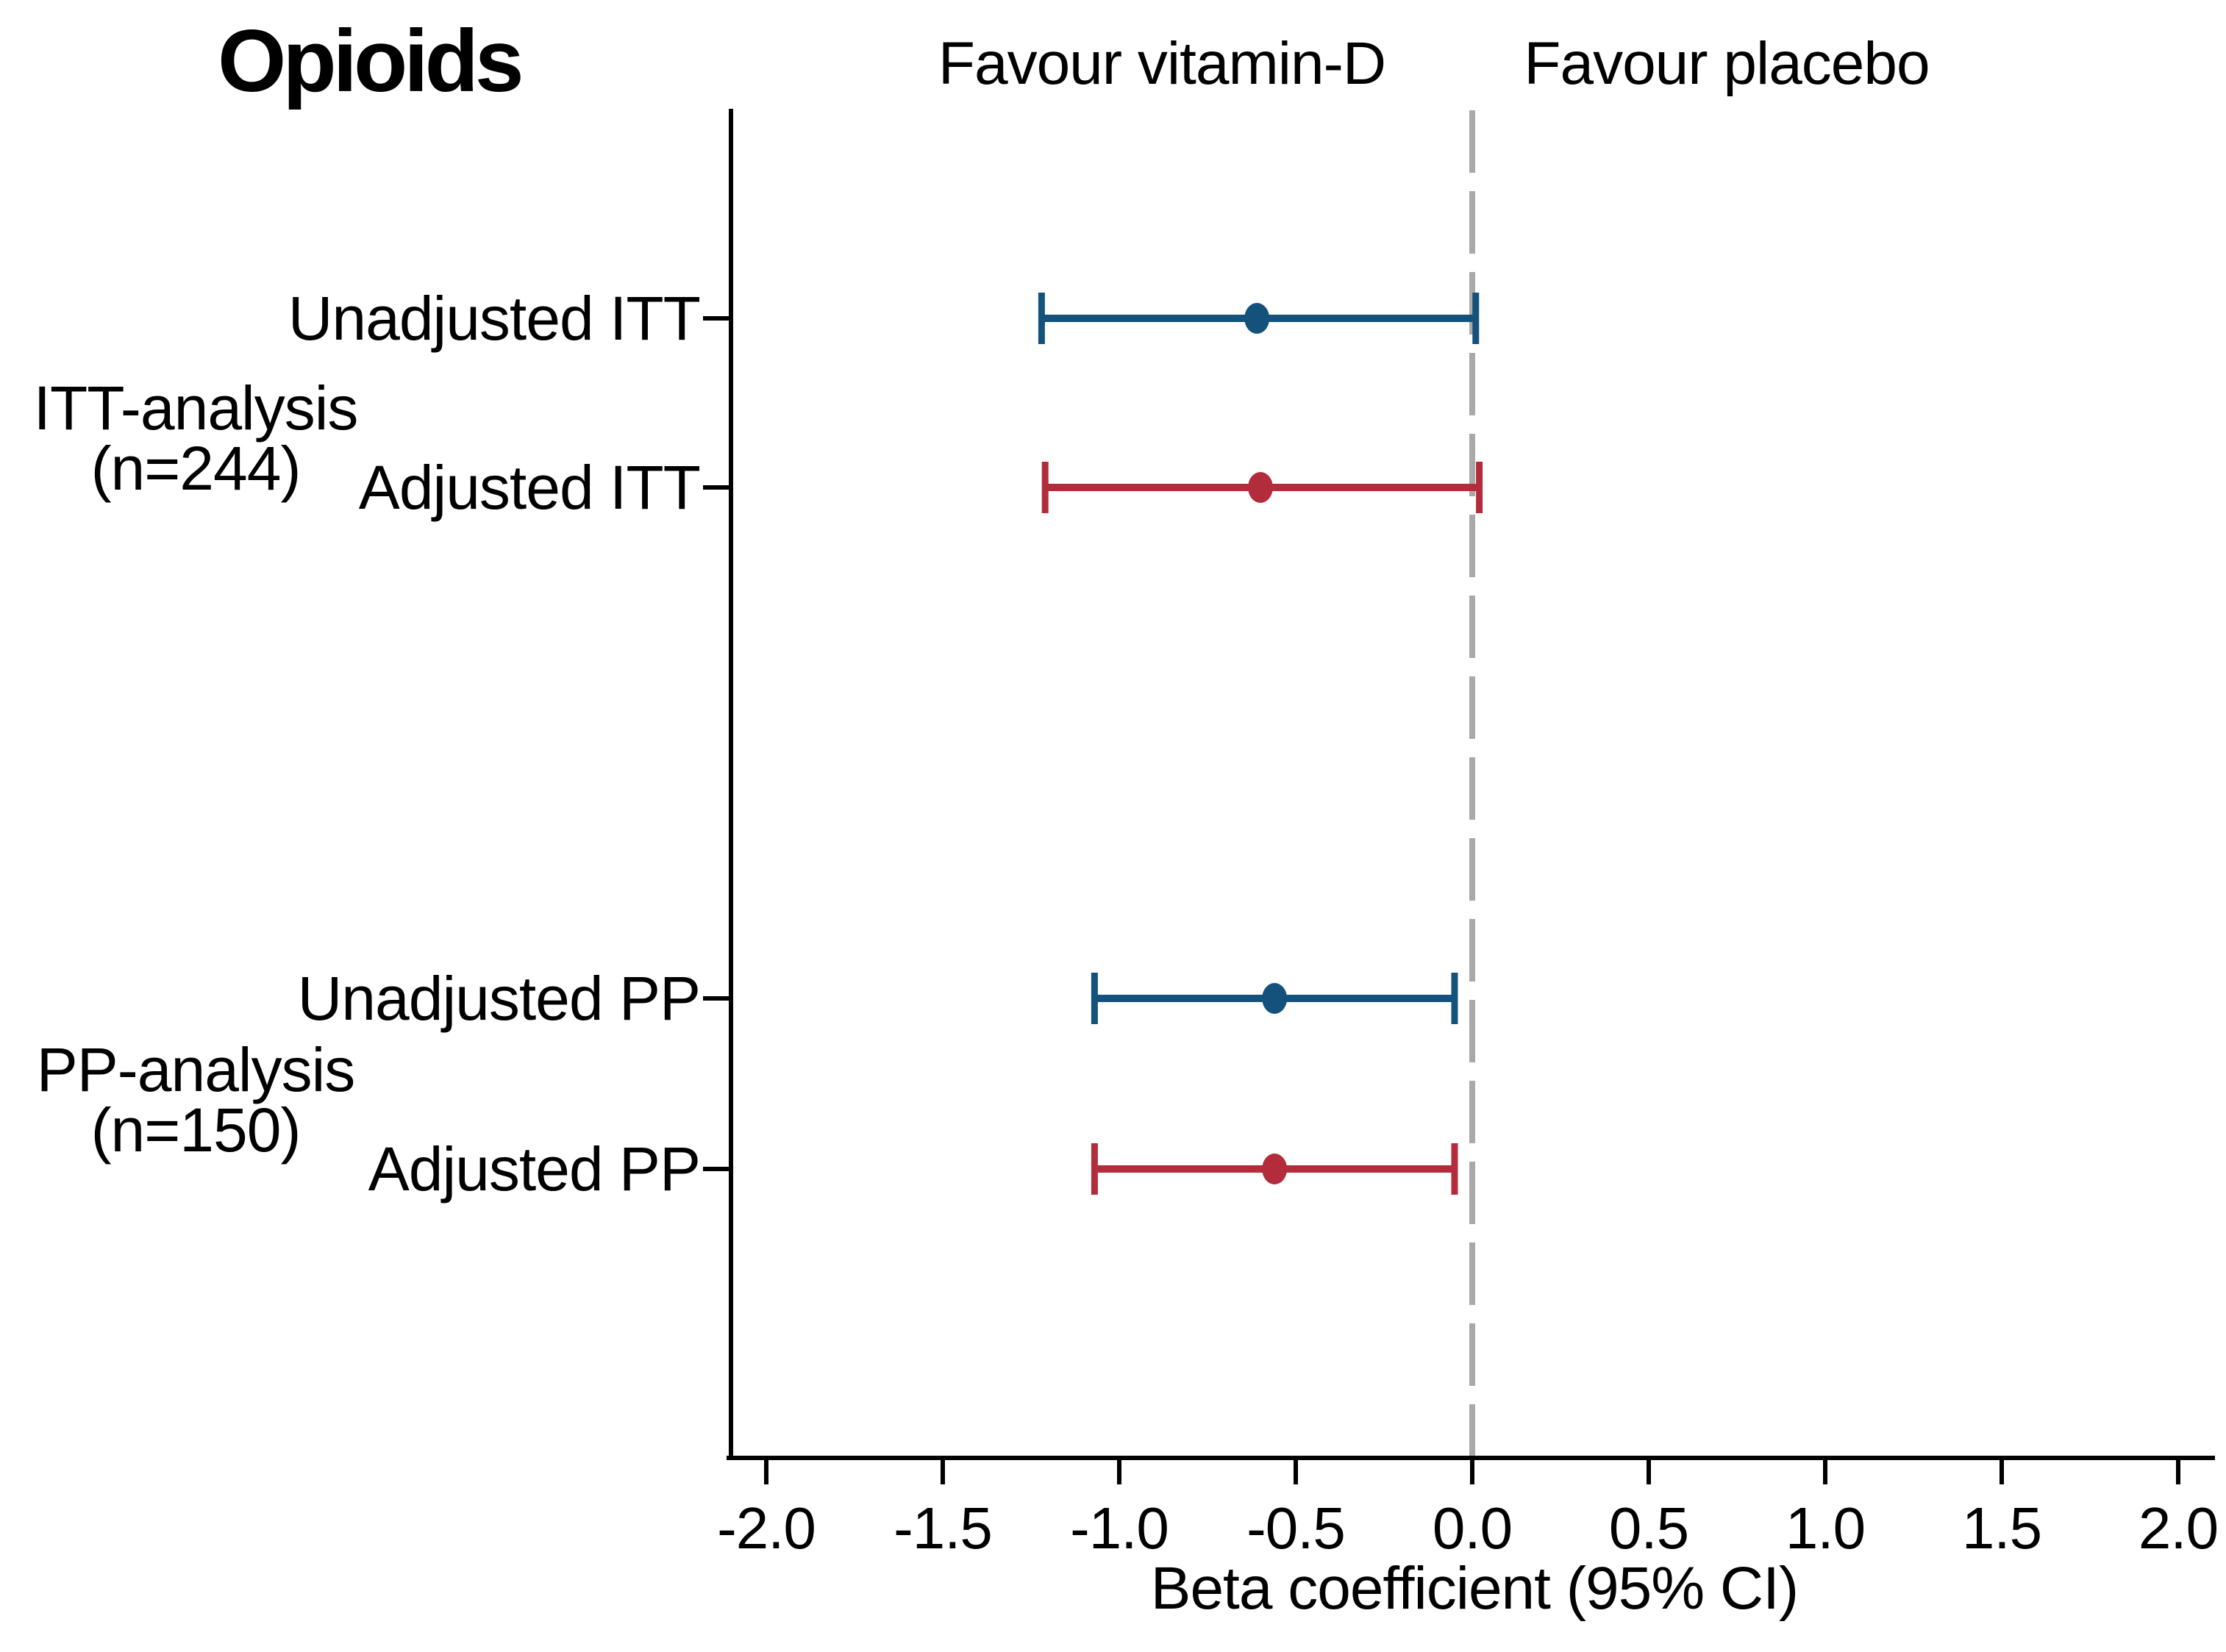 This screenshot has width=2226, height=1652. What do you see at coordinates (1296, 1528) in the screenshot?
I see `x-tick-label: -0.5` at bounding box center [1296, 1528].